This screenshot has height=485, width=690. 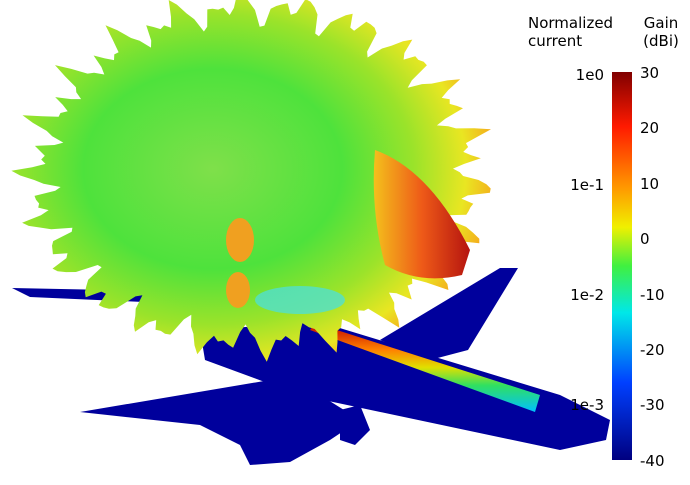 I want to click on current-tick-label: 1e-1, so click(x=587, y=185).